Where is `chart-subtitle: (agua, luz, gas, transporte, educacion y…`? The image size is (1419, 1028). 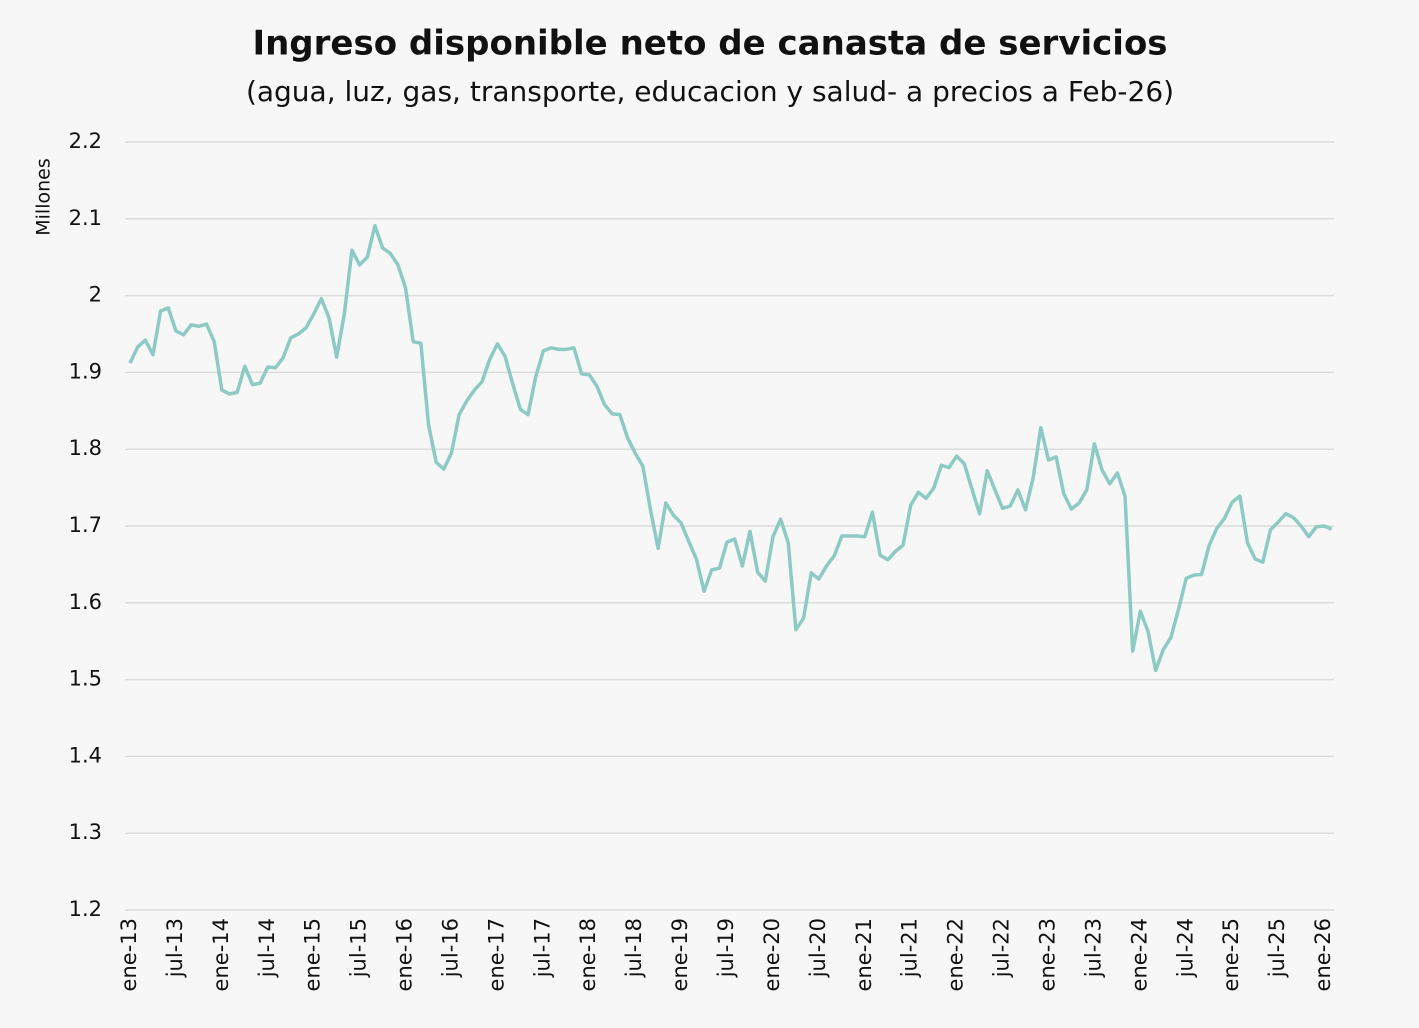 chart-subtitle: (agua, luz, gas, transporte, educacion y… is located at coordinates (710, 91).